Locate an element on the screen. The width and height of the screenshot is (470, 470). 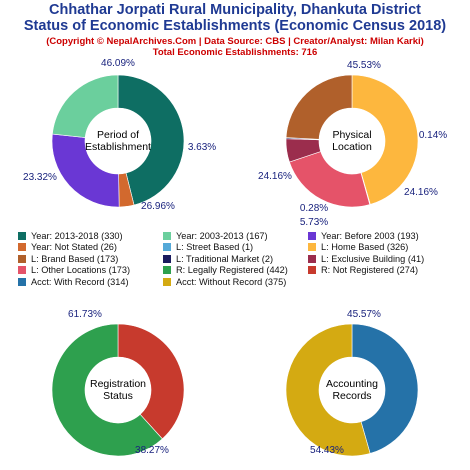
legend-item: Acct: Without Record (375) is located at coordinates (224, 282).